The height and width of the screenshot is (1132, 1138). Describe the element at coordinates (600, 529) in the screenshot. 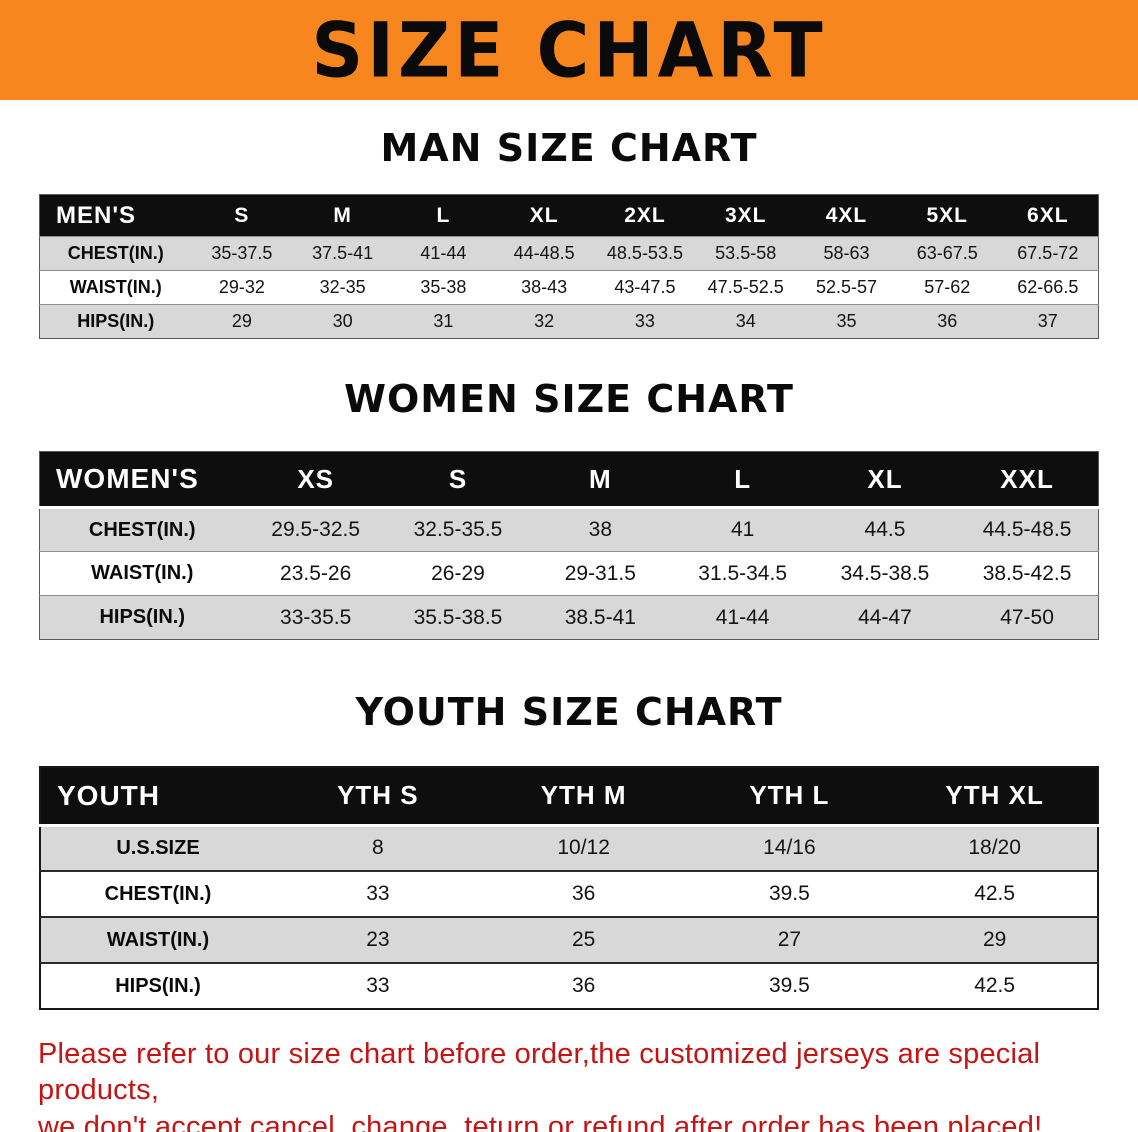

I see `size-value-cell: 38` at that location.